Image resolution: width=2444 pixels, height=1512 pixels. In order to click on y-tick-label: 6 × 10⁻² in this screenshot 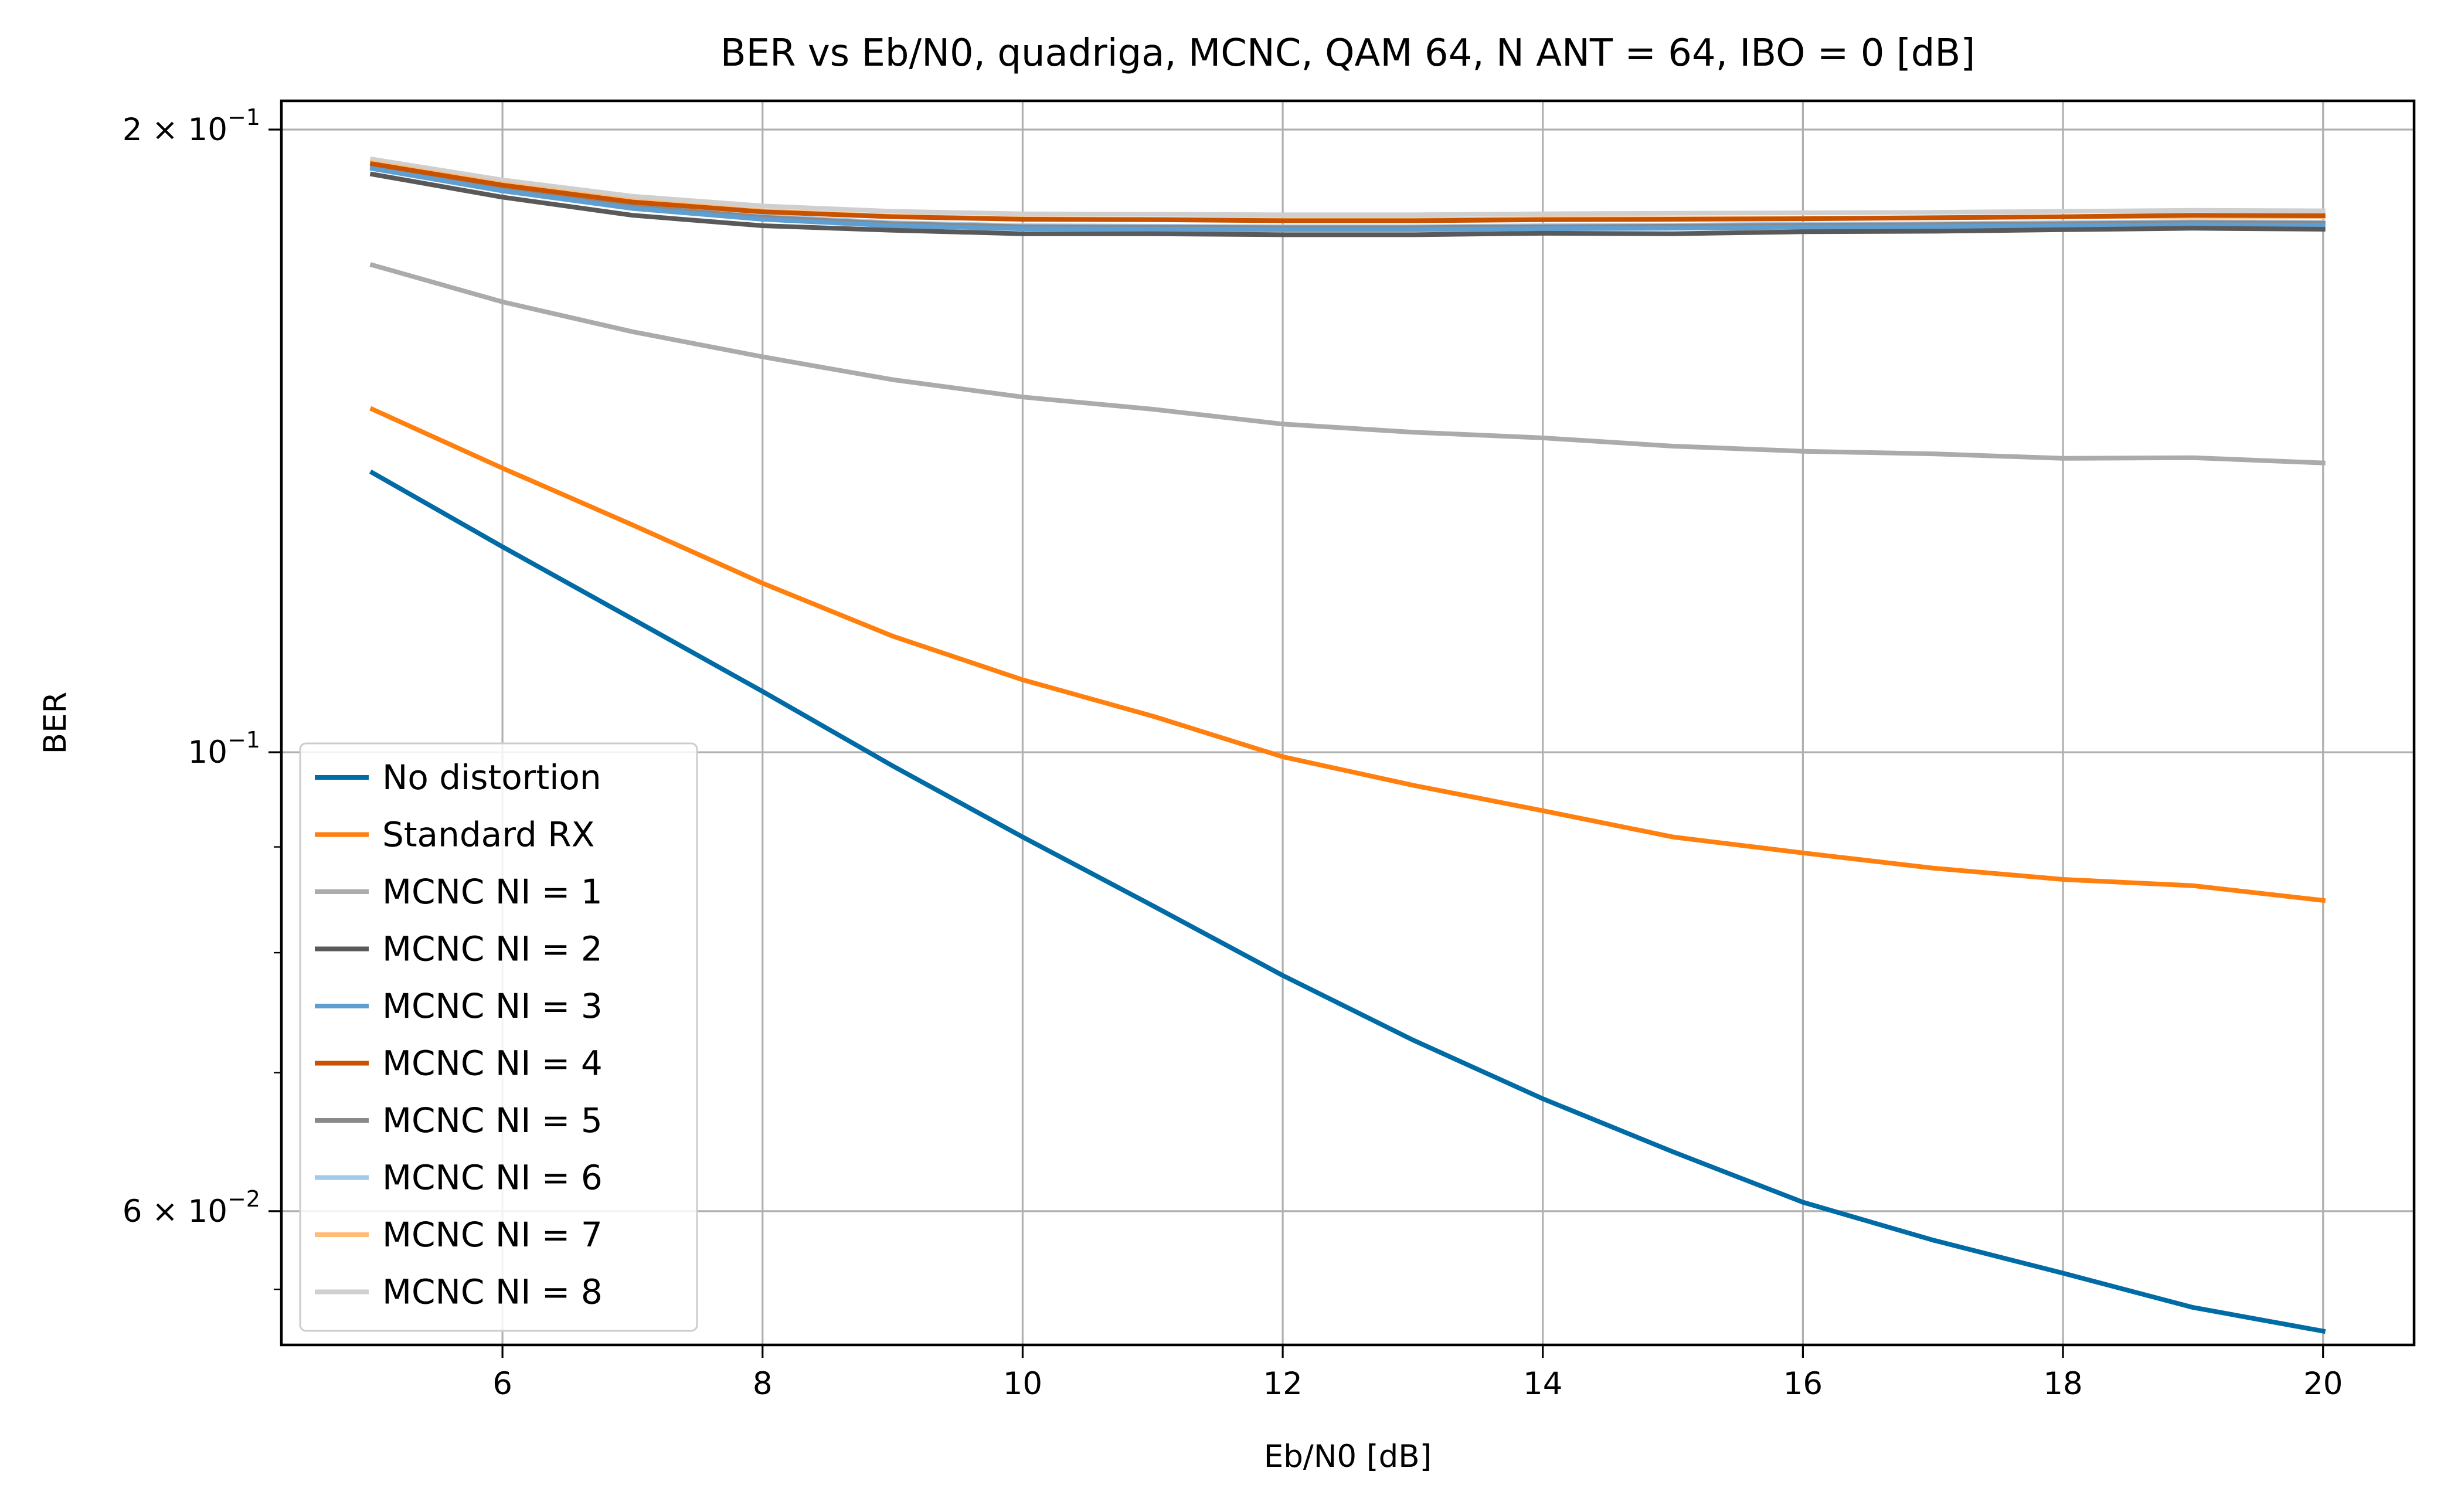, I will do `click(191, 1207)`.